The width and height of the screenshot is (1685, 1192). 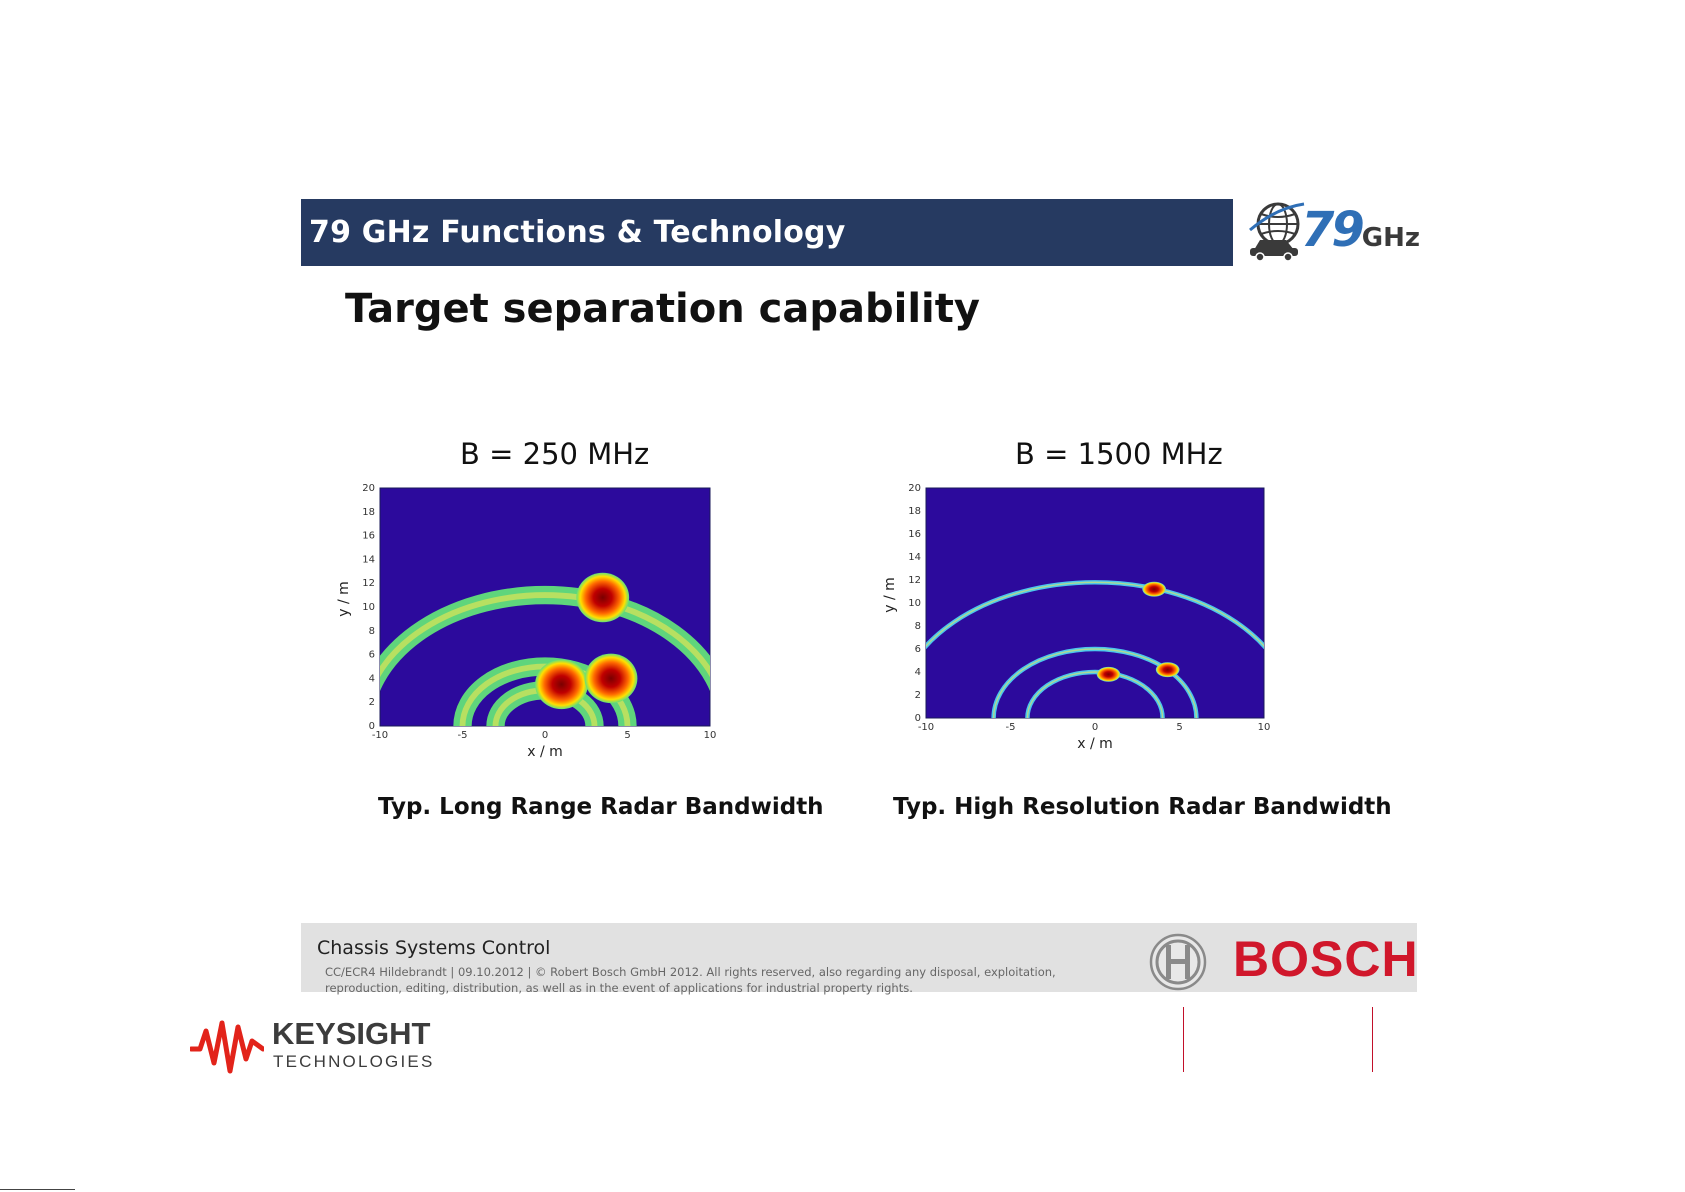 I want to click on plot-caption-left: Typ. Long Range Radar Bandwidth, so click(x=601, y=807).